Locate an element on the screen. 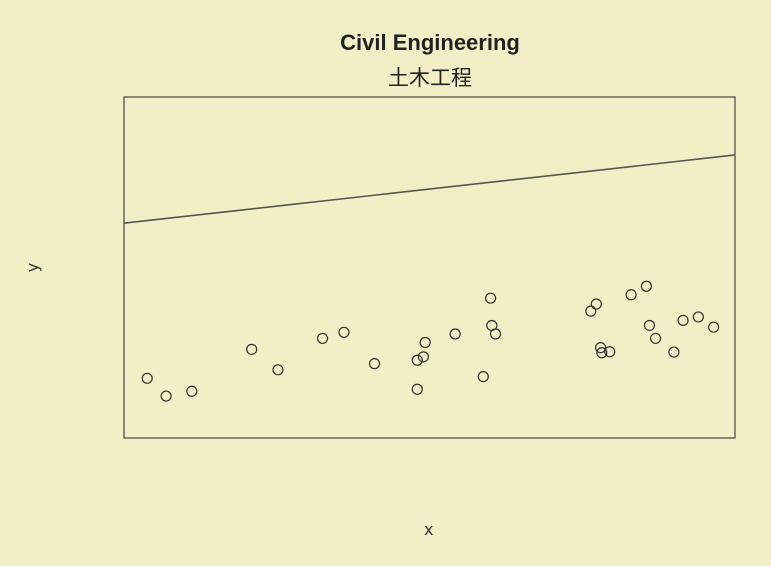 The image size is (771, 566). chart-title: Civil Engineering is located at coordinates (430, 42).